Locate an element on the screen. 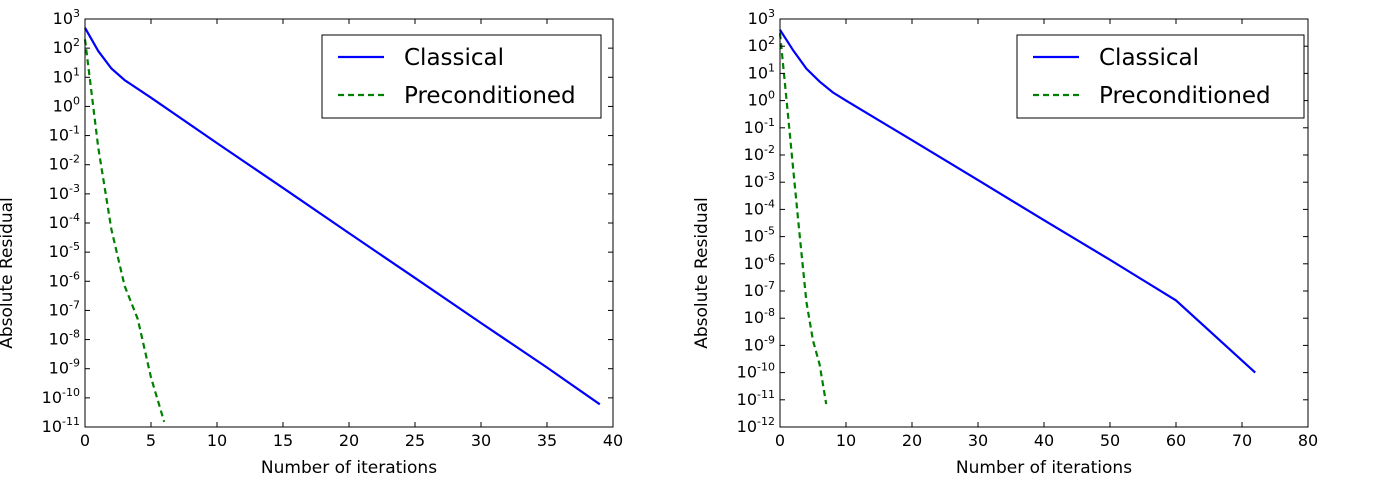 The width and height of the screenshot is (1375, 484). x-tick-label: 25 is located at coordinates (415, 440).